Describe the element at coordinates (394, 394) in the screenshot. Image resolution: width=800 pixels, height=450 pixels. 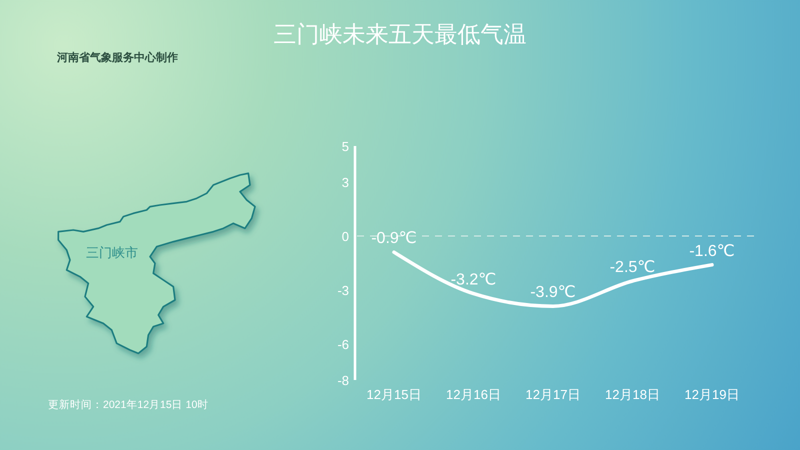
I see `x-tick-label: 12月15日` at that location.